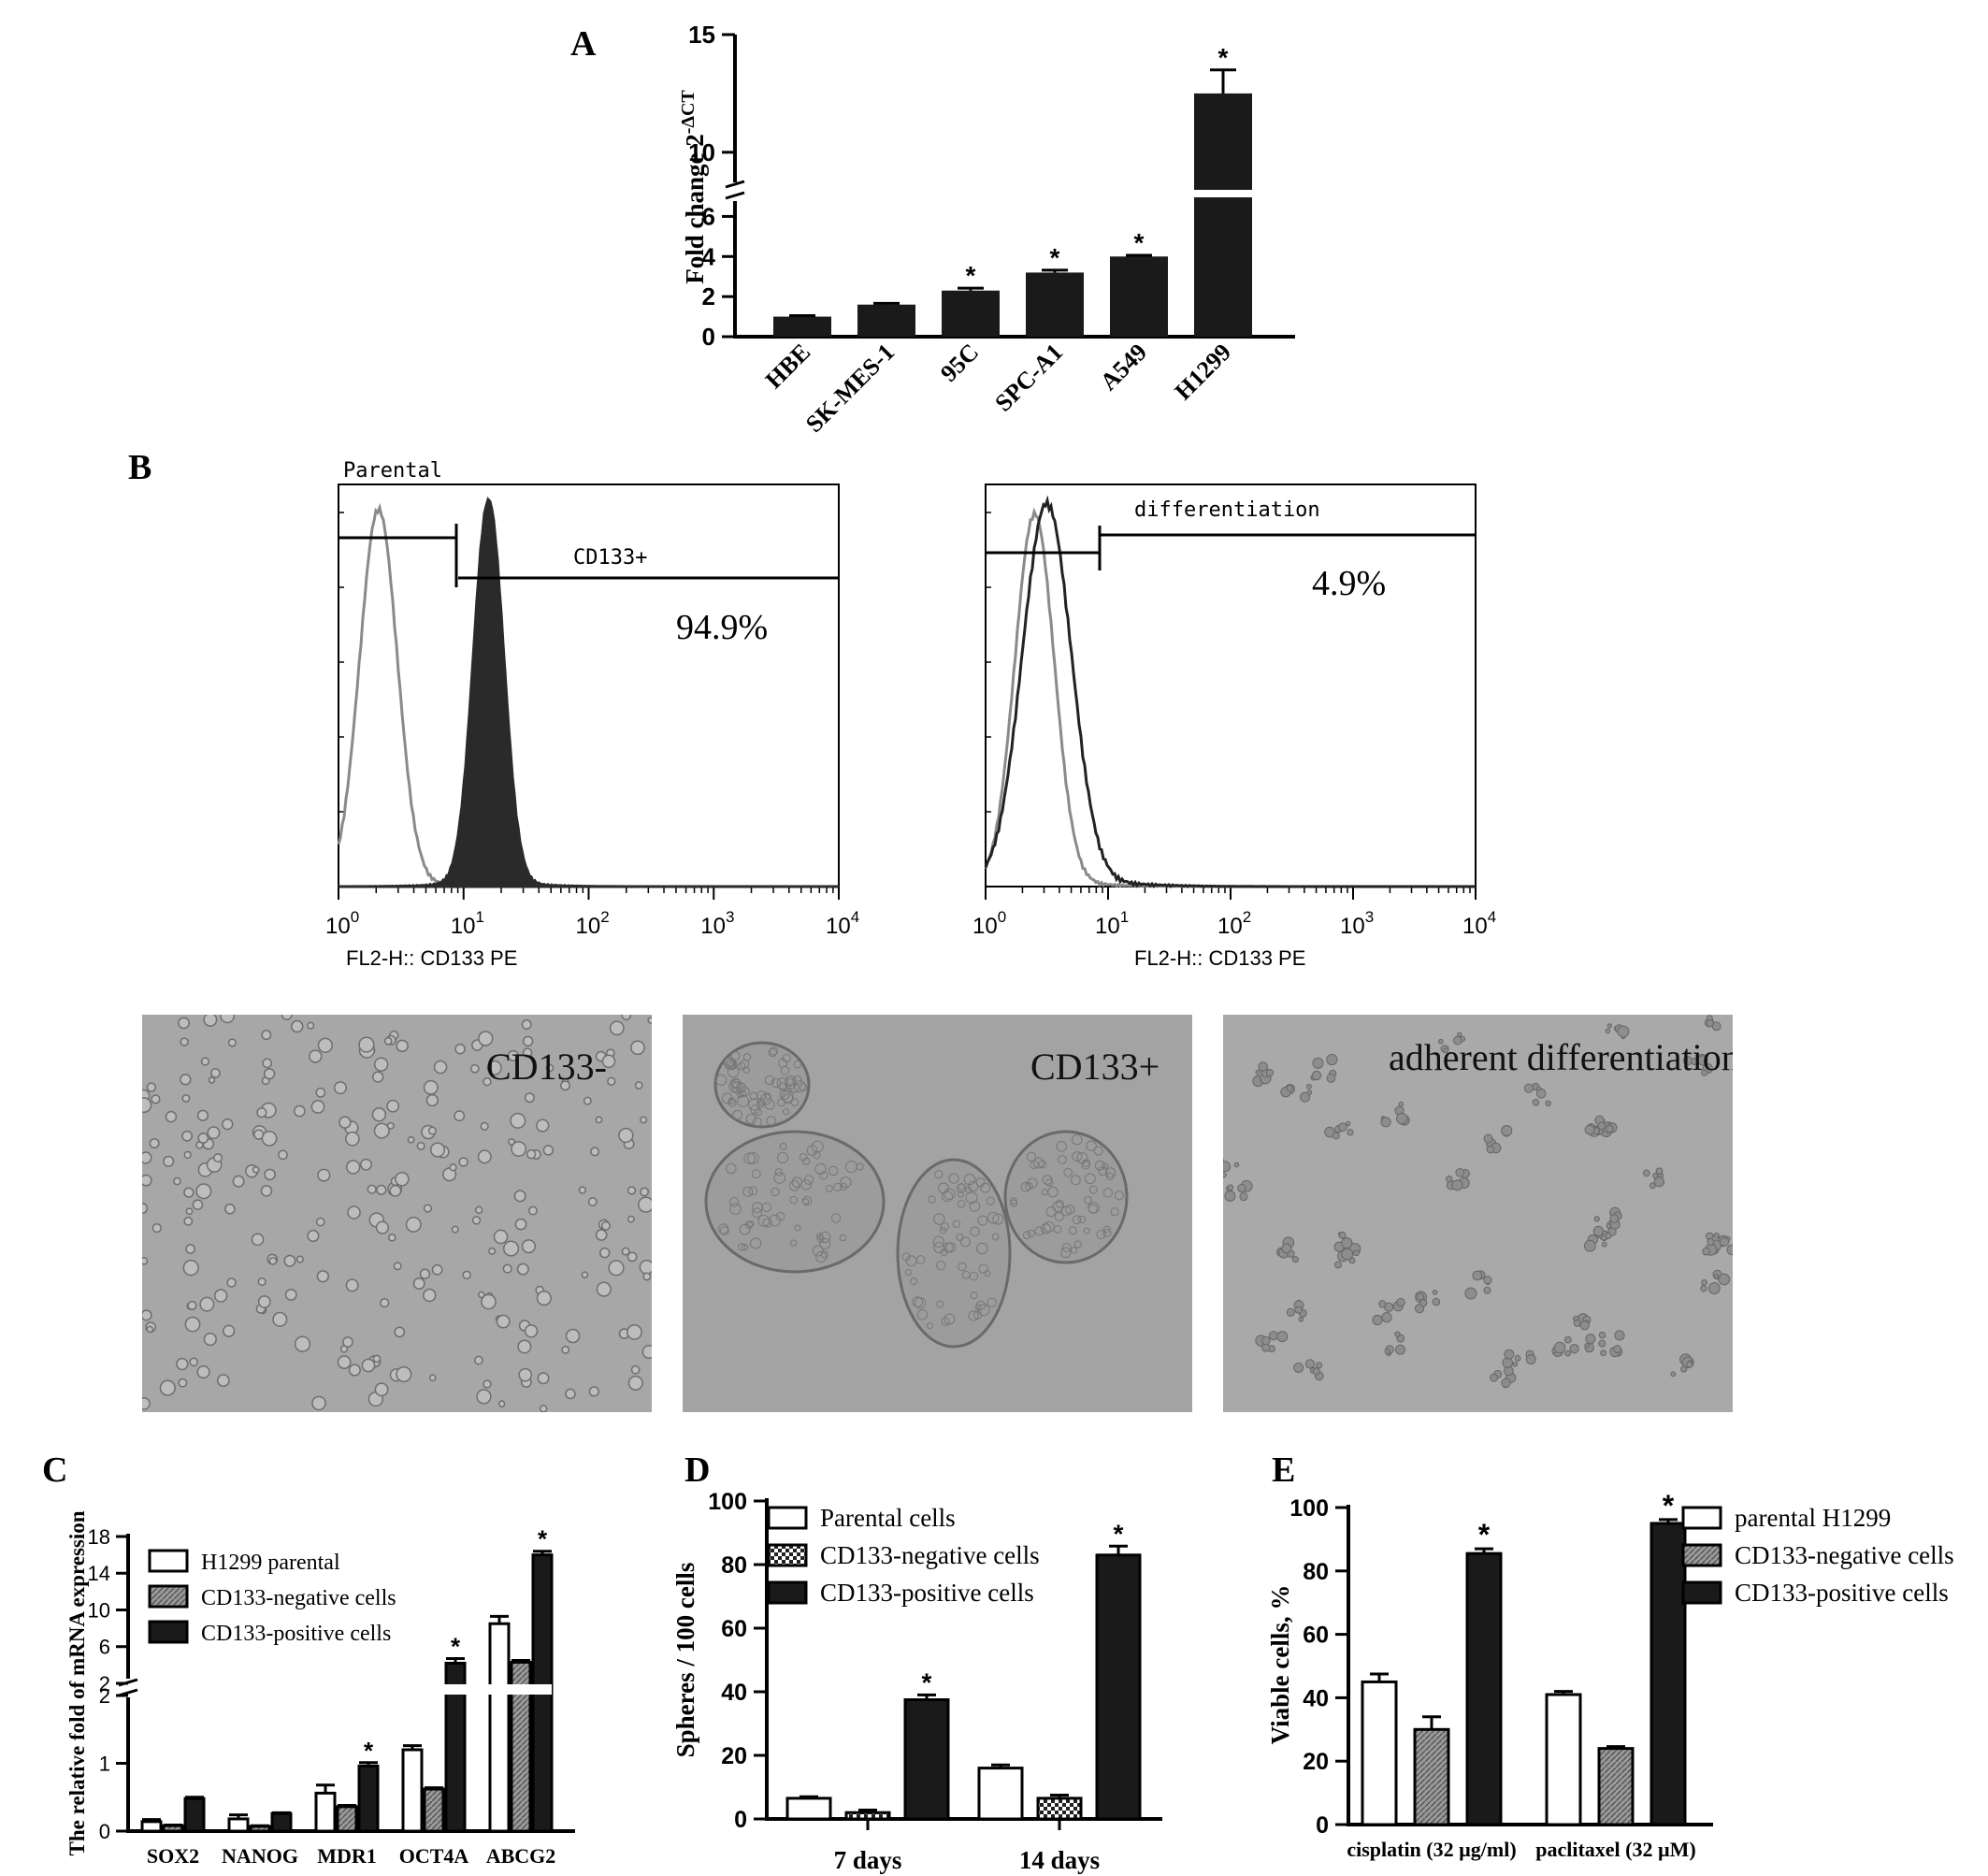 This screenshot has width=1988, height=1876. Describe the element at coordinates (521, 1856) in the screenshot. I see `c-xtick-label: ABCG2` at that location.